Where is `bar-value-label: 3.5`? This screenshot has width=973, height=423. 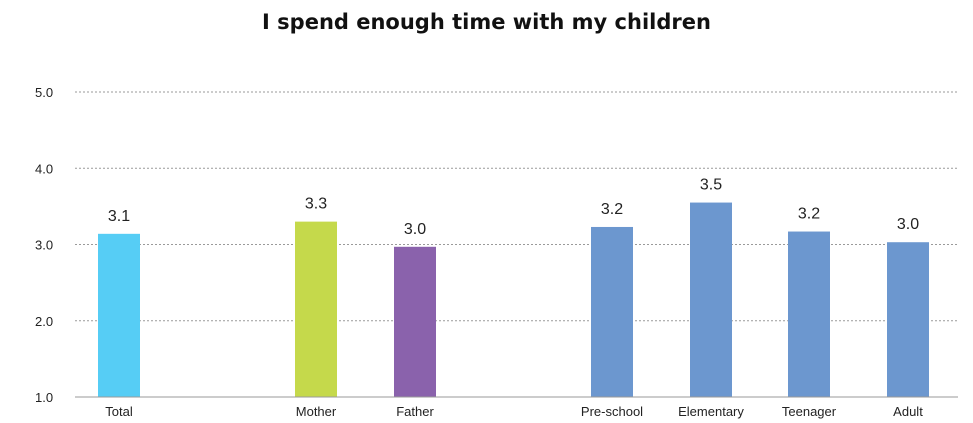 bar-value-label: 3.5 is located at coordinates (711, 185).